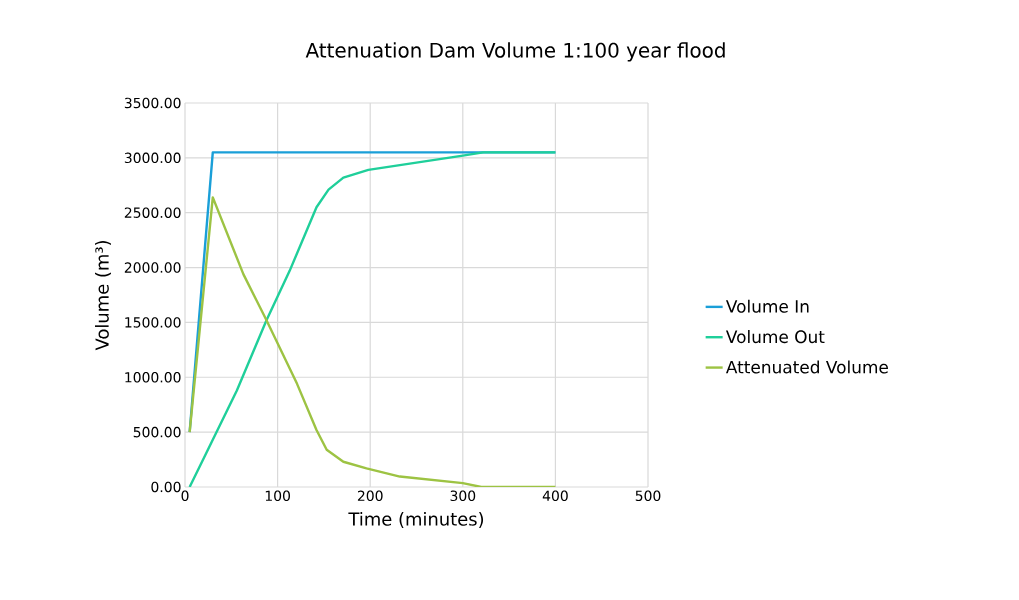  What do you see at coordinates (153, 377) in the screenshot?
I see `y-tick-label: 1000.00` at bounding box center [153, 377].